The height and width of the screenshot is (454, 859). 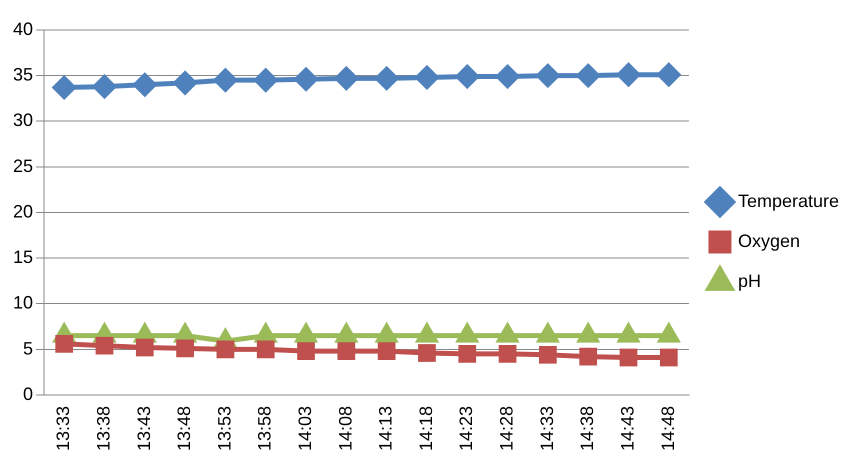 What do you see at coordinates (28, 394) in the screenshot?
I see `y-tick-label: 0` at bounding box center [28, 394].